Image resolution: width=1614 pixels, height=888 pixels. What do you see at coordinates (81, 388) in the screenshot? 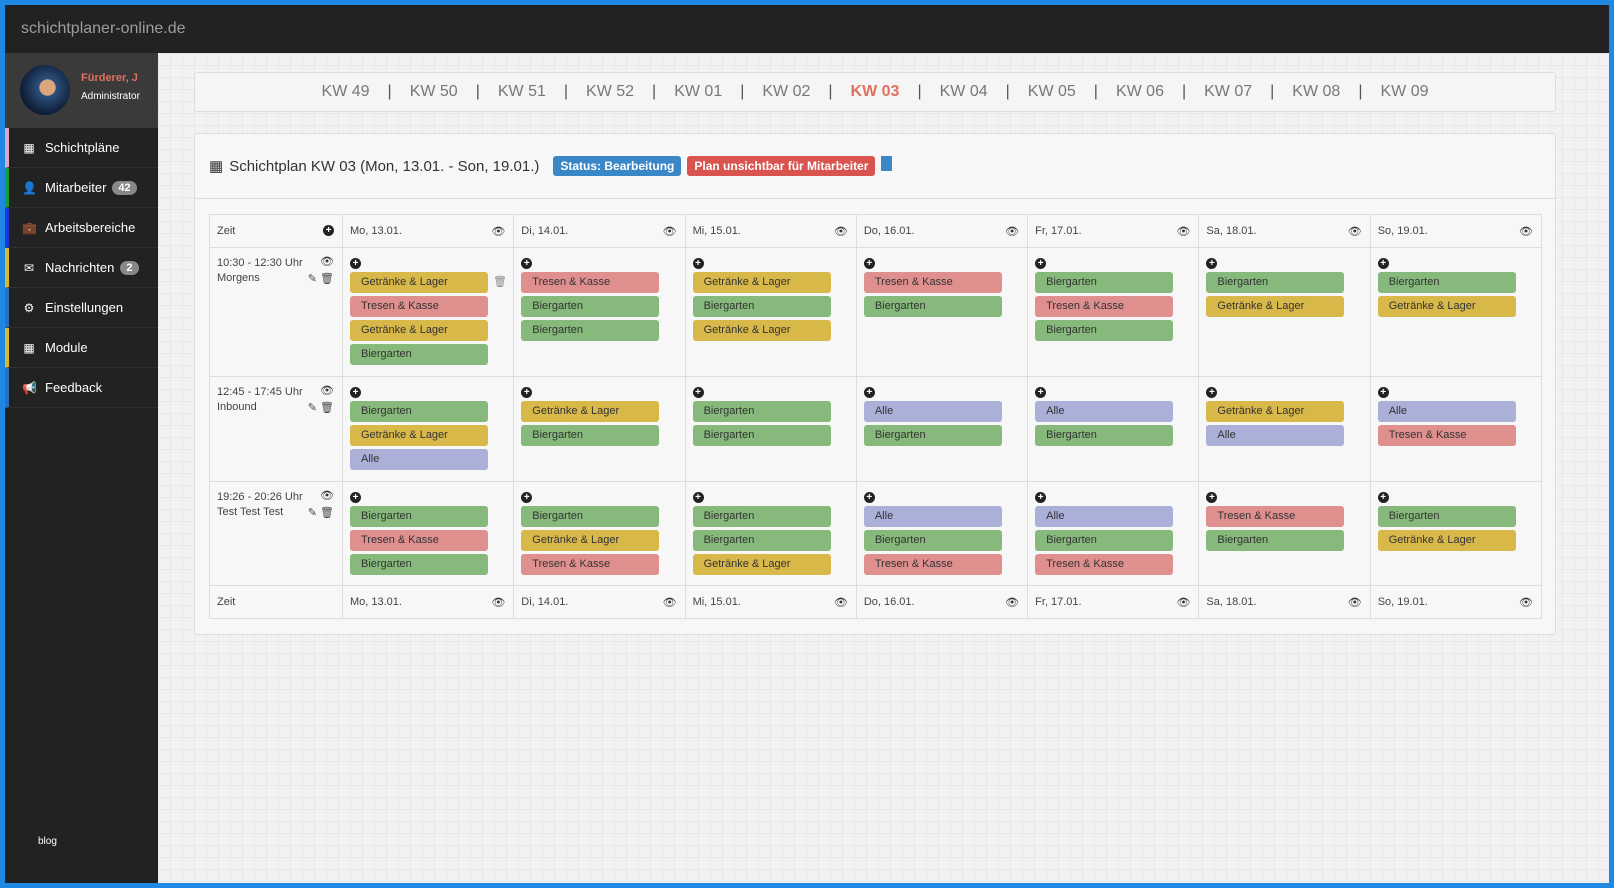
I see `sidebar-item-feedback: 📢 Feedback` at bounding box center [81, 388].